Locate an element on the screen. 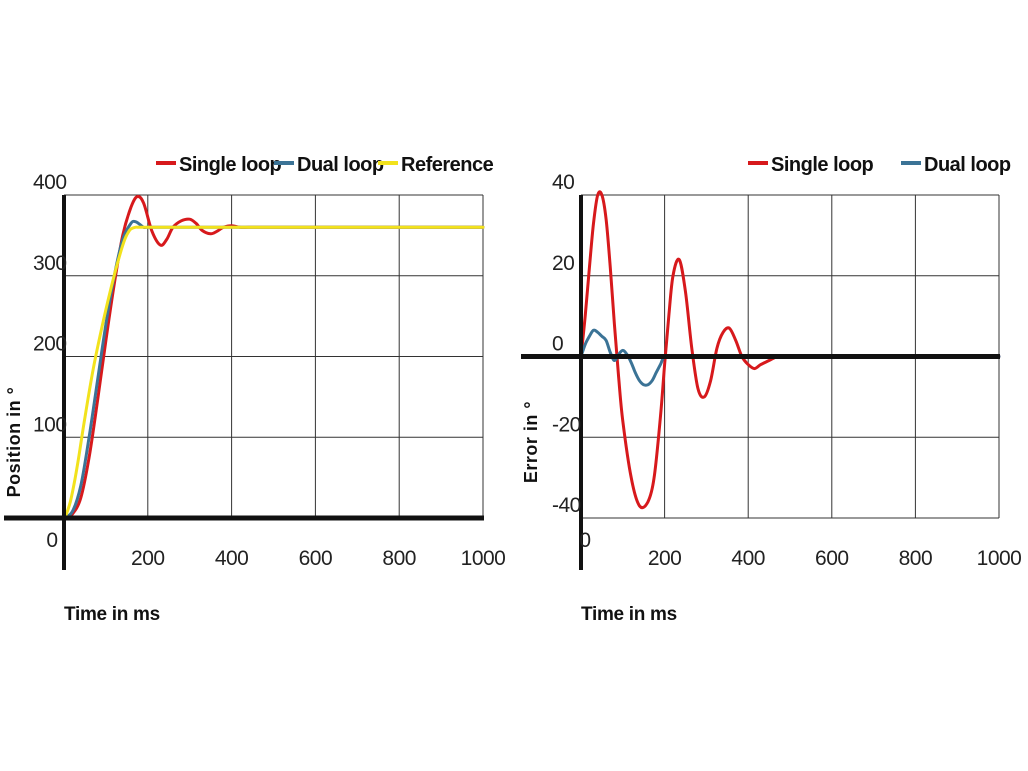 This screenshot has width=1028, height=771. position-legend: Single loop Dual loop Reference is located at coordinates (325, 165).